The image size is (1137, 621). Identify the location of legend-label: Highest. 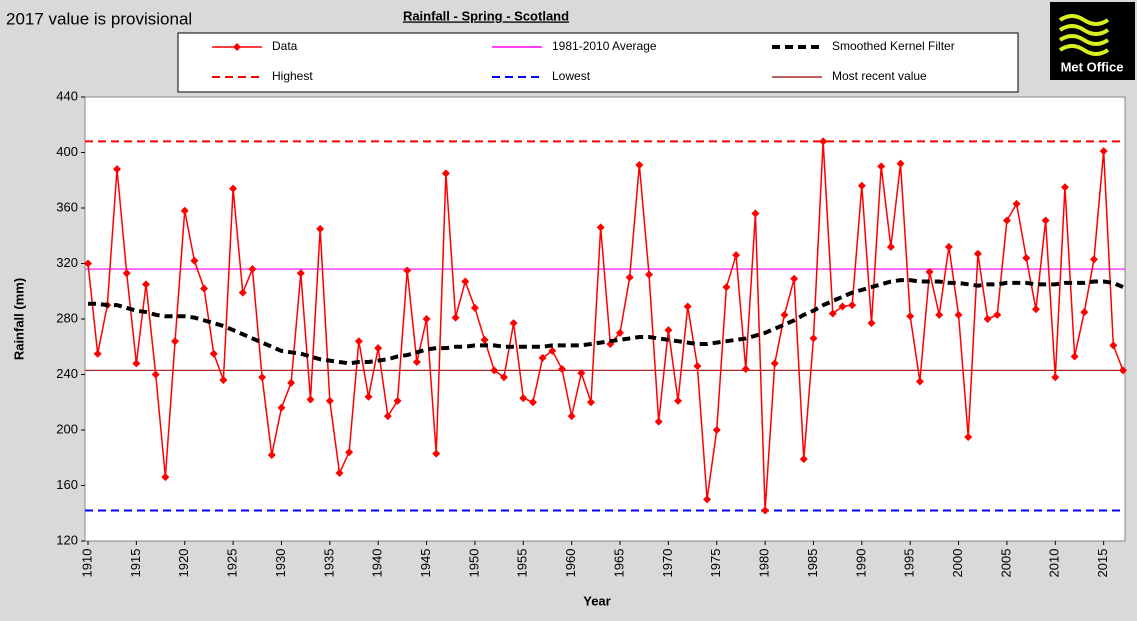
(292, 76).